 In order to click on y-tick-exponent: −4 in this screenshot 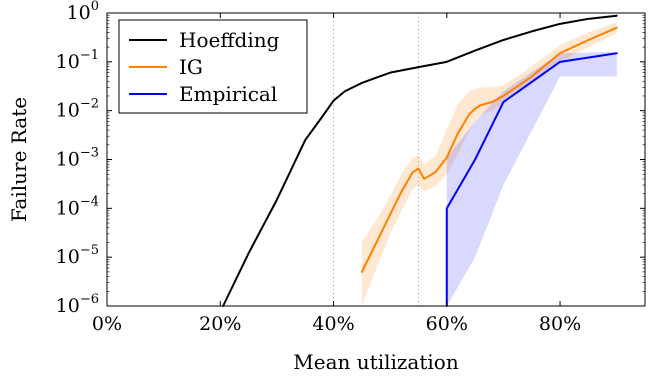, I will do `click(89, 201)`.